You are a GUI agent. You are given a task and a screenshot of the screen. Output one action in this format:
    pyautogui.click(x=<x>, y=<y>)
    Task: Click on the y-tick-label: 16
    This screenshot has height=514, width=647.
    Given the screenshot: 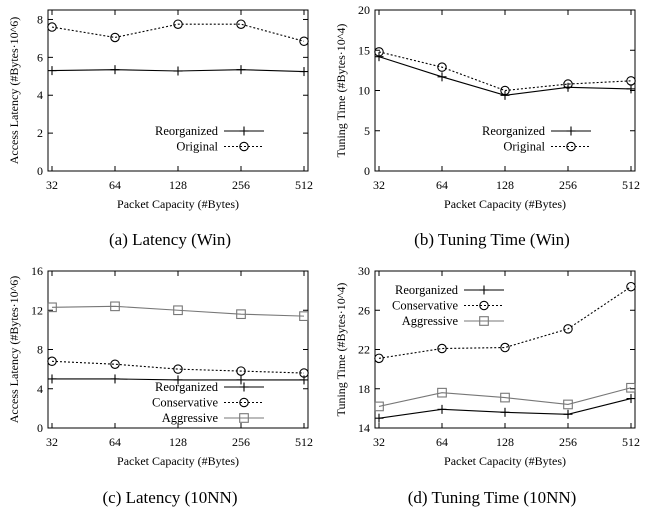 What is the action you would take?
    pyautogui.click(x=37, y=271)
    